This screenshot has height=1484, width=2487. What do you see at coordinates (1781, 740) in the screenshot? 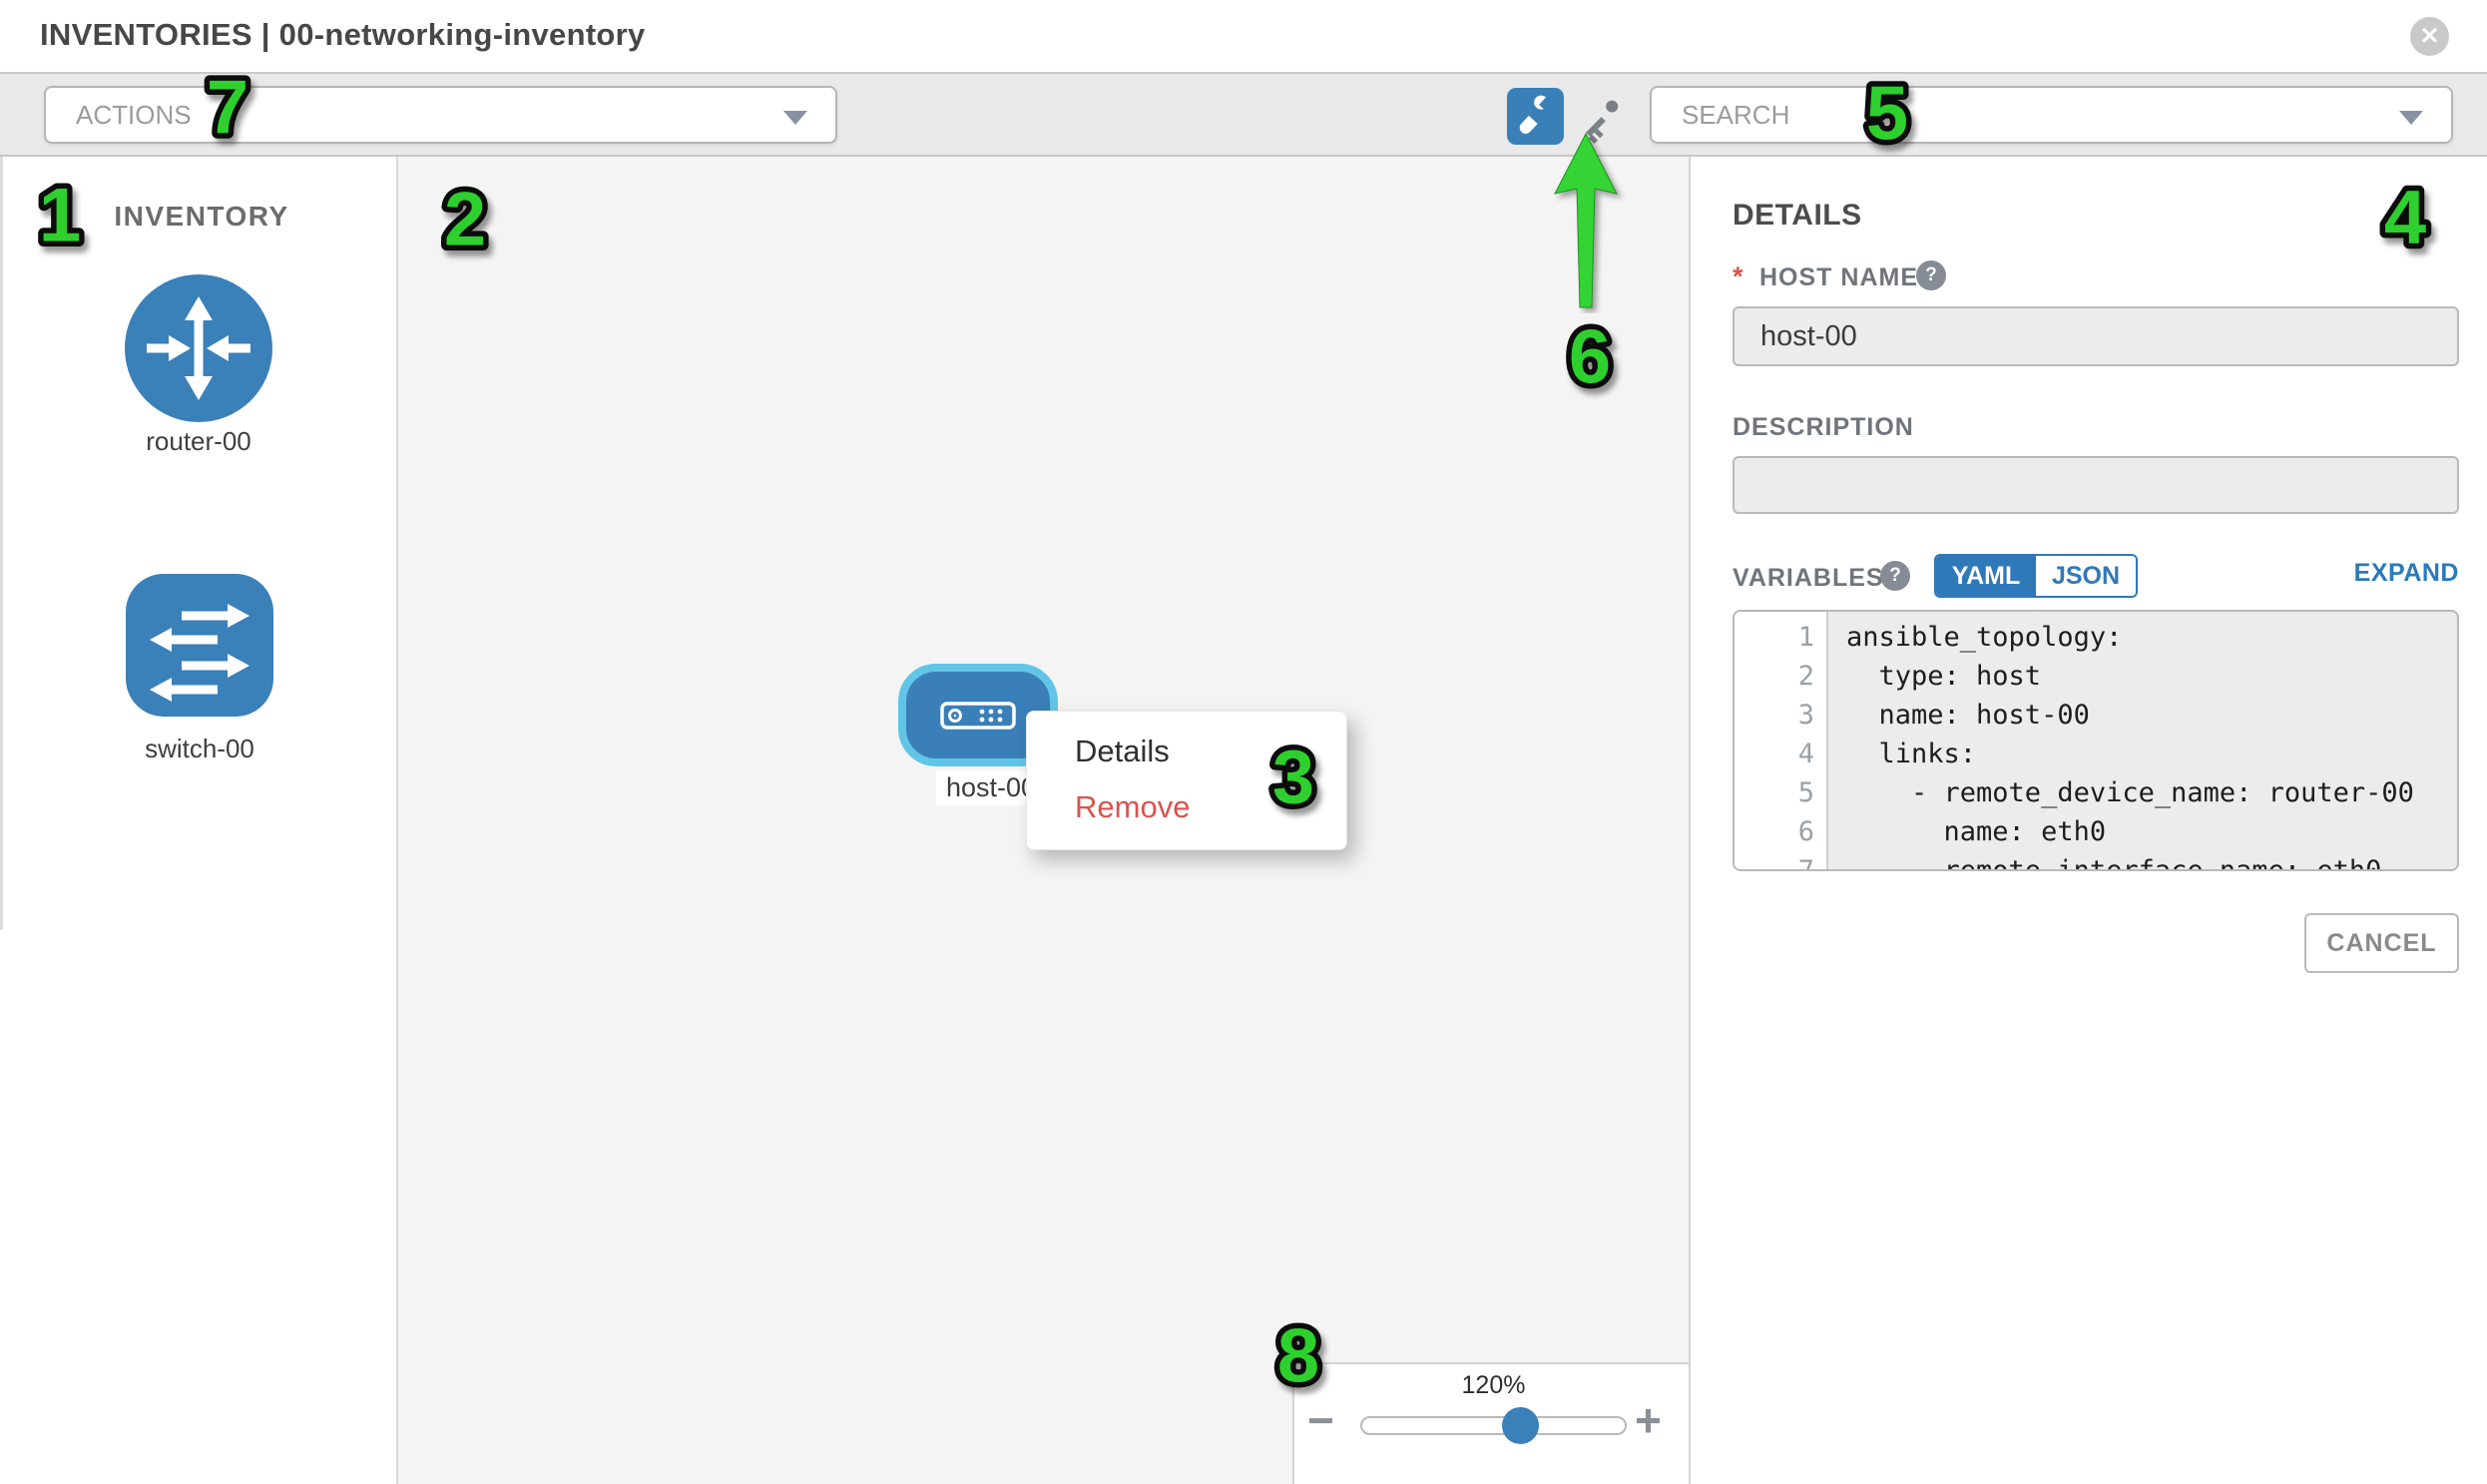
I see `editor-line-numbers: 1 2 3 4 5 6 7` at bounding box center [1781, 740].